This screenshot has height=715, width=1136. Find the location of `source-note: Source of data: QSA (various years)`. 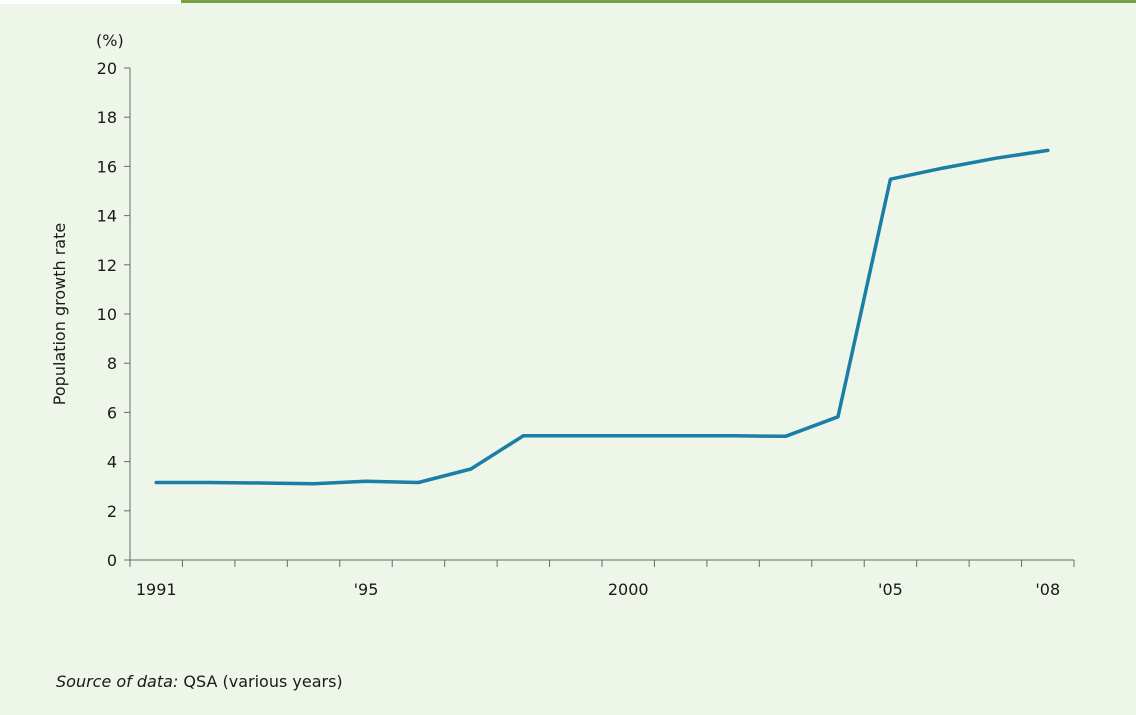

source-note: Source of data: QSA (various years) is located at coordinates (199, 681).